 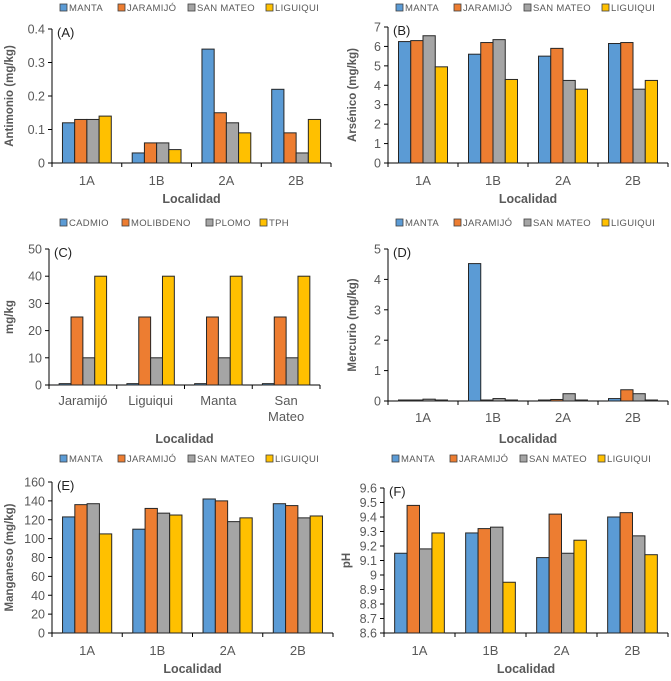 What do you see at coordinates (156, 371) in the screenshot?
I see `bar-plomo-liguiqui` at bounding box center [156, 371].